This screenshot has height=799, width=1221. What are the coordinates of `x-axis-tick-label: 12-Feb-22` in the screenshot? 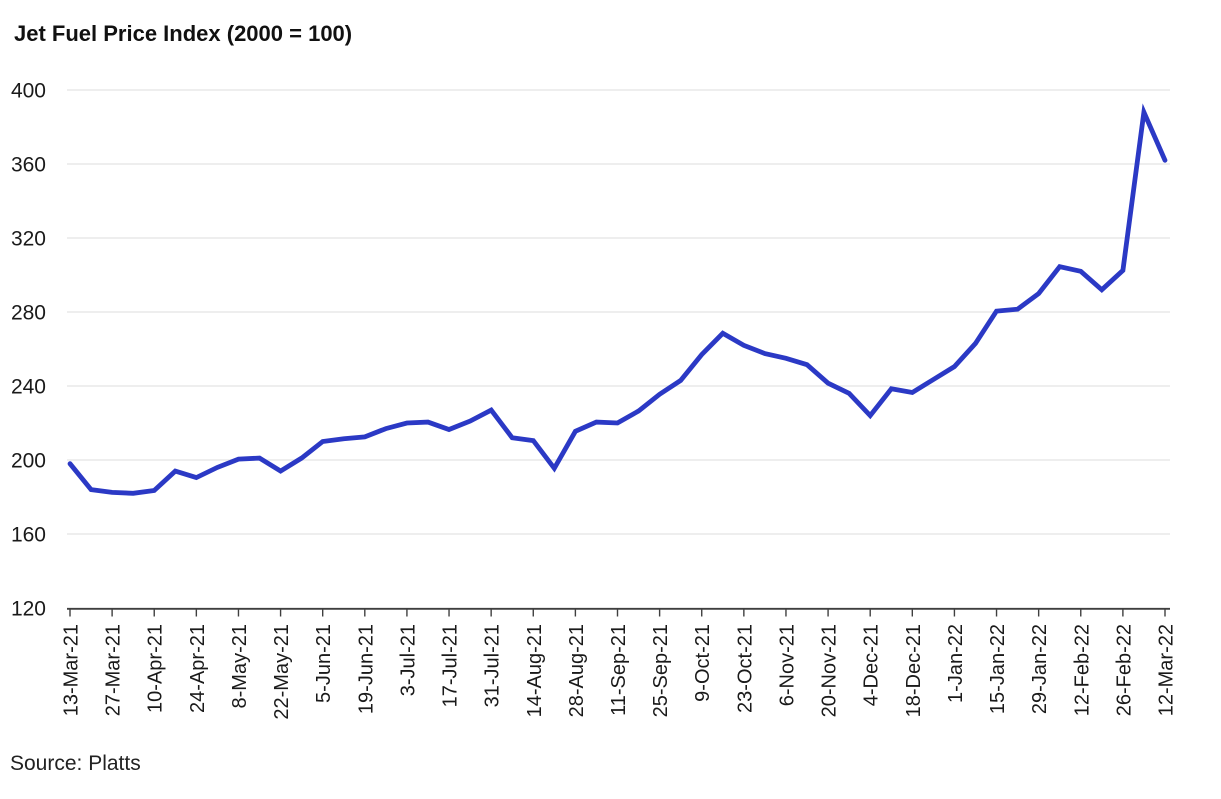 It's located at (1082, 670).